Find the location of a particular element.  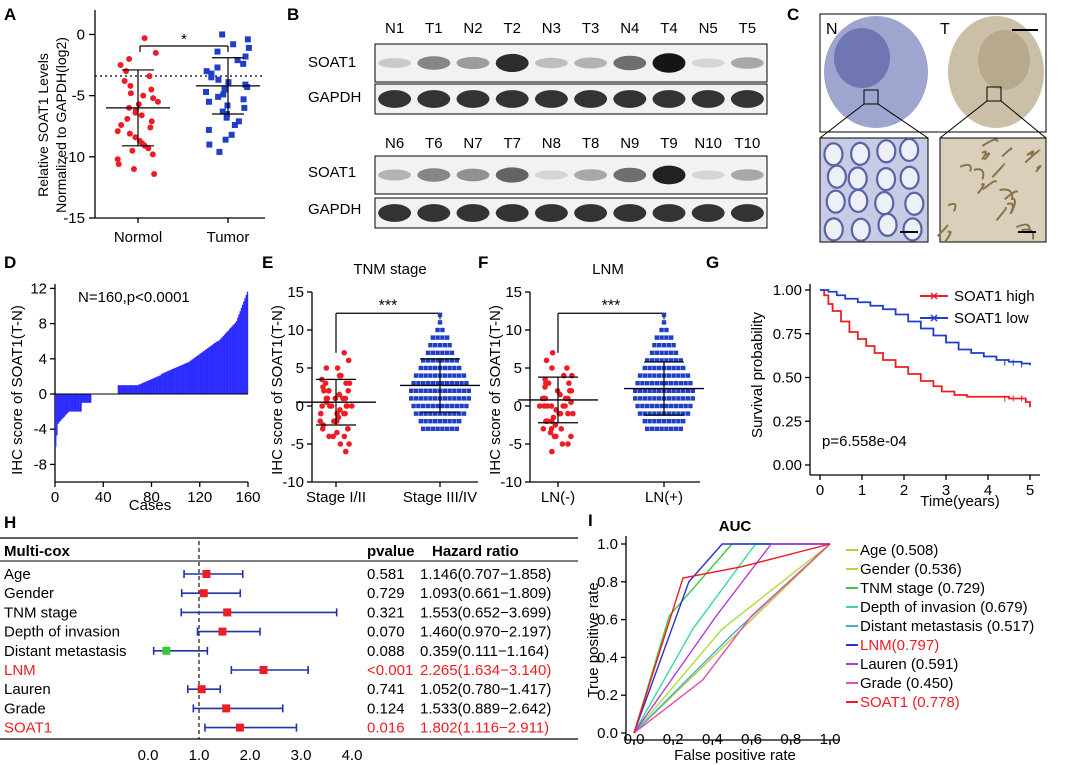

h-row-hr: 1.460(0.970−2.197) is located at coordinates (485, 632).